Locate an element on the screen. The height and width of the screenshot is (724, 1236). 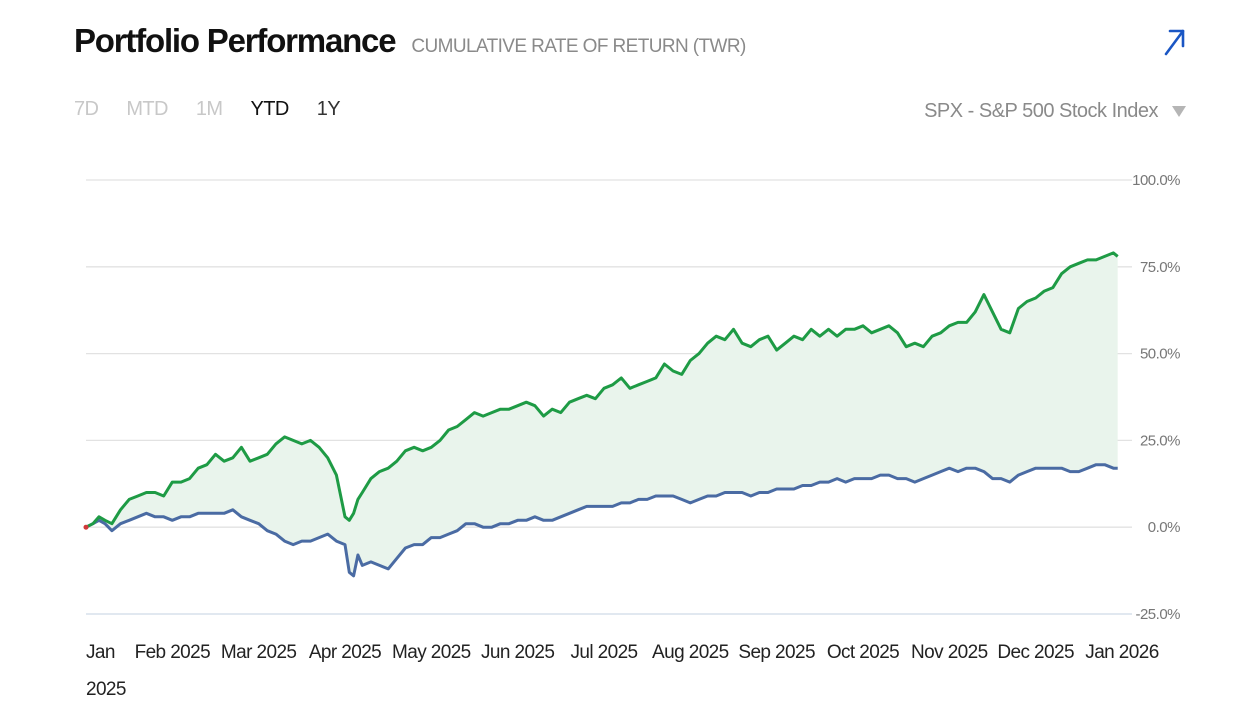
y-tick-label: 75.0% is located at coordinates (1160, 267).